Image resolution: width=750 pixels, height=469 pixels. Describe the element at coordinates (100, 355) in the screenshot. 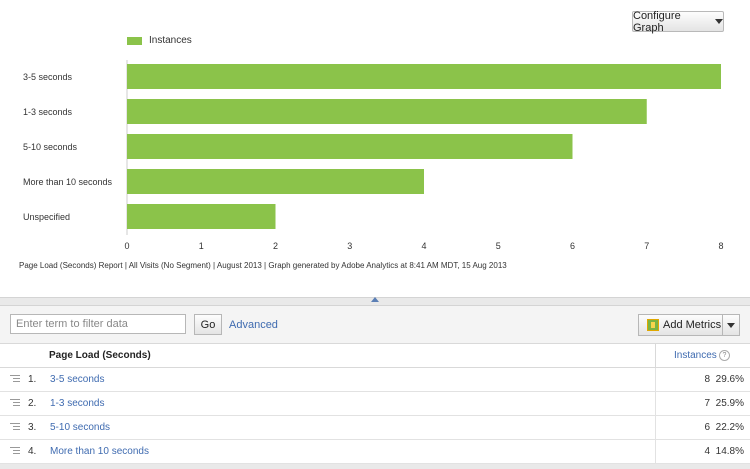

I see `header-page-load: Page Load (Seconds)` at that location.